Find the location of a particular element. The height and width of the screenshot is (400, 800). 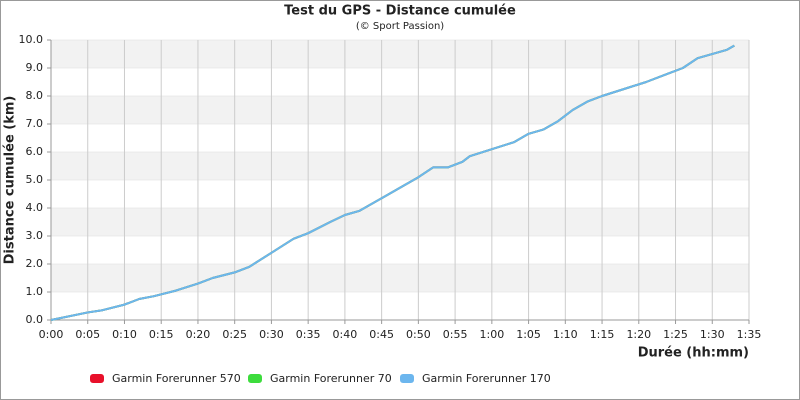

x-tick-label: 0:40 is located at coordinates (345, 334).